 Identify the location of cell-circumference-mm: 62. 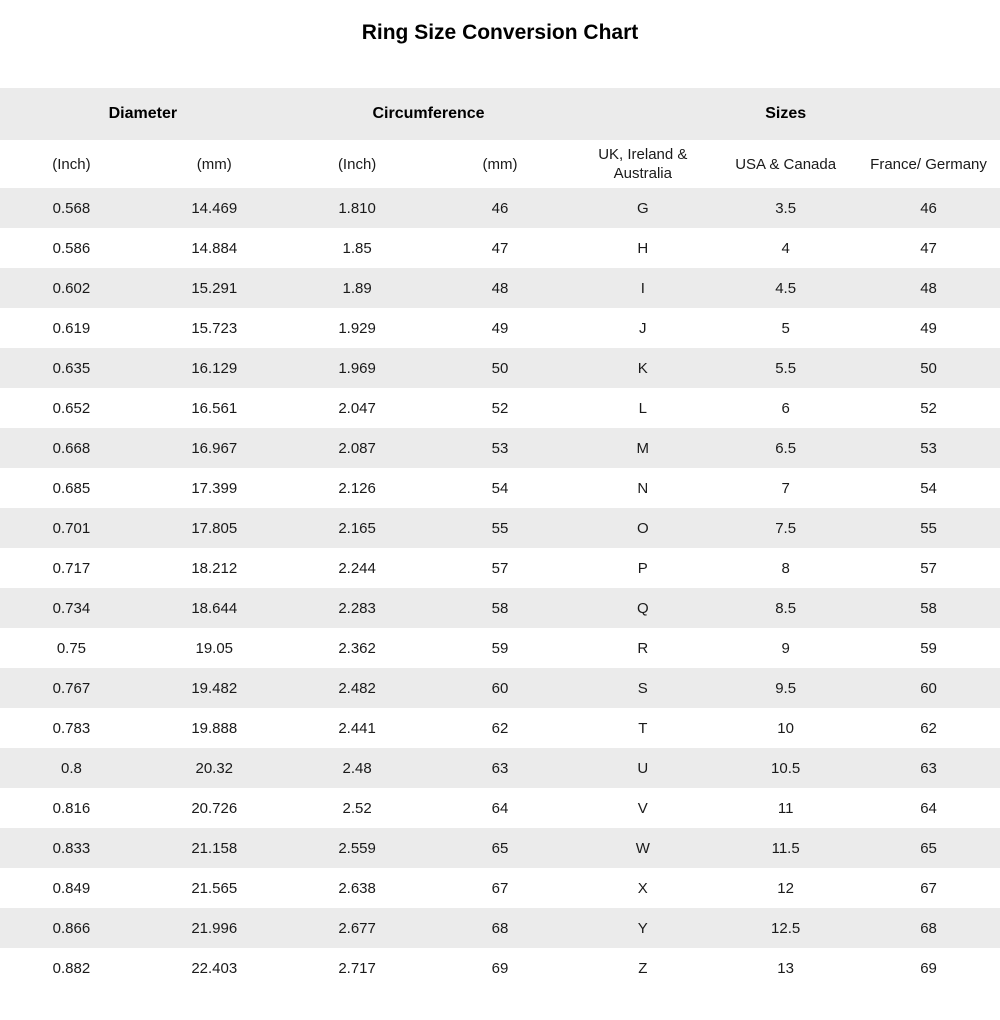
(500, 728).